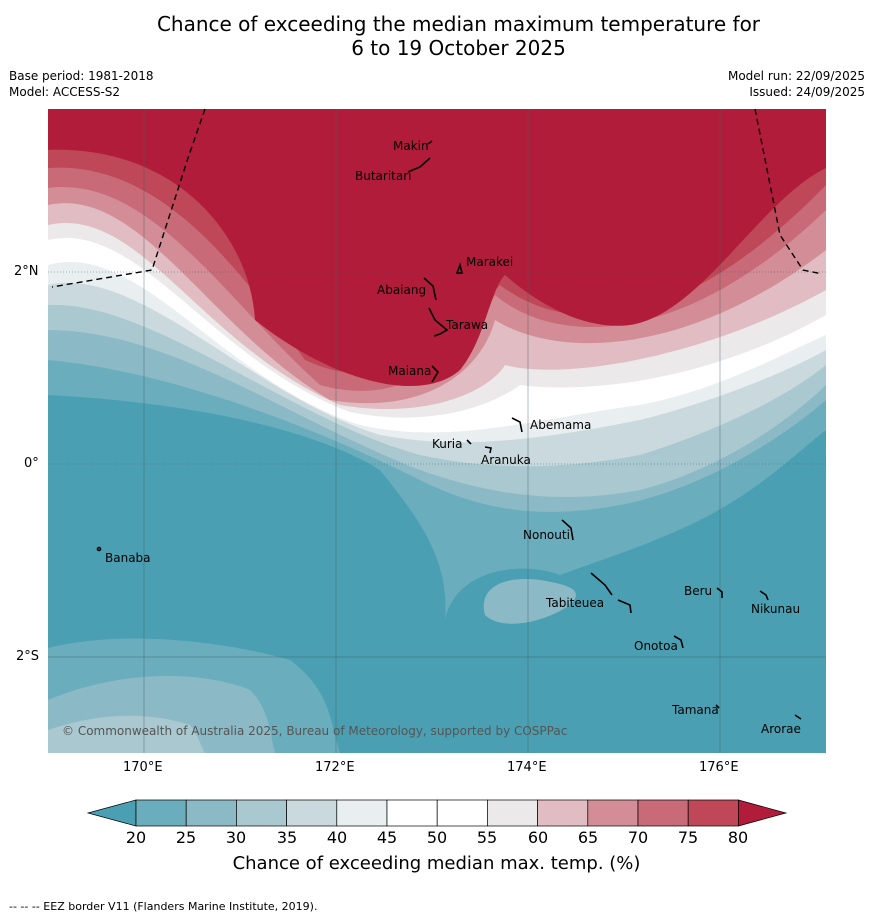 This screenshot has height=919, width=873. What do you see at coordinates (796, 76) in the screenshot?
I see `model-run: Model run: 22/09/2025` at bounding box center [796, 76].